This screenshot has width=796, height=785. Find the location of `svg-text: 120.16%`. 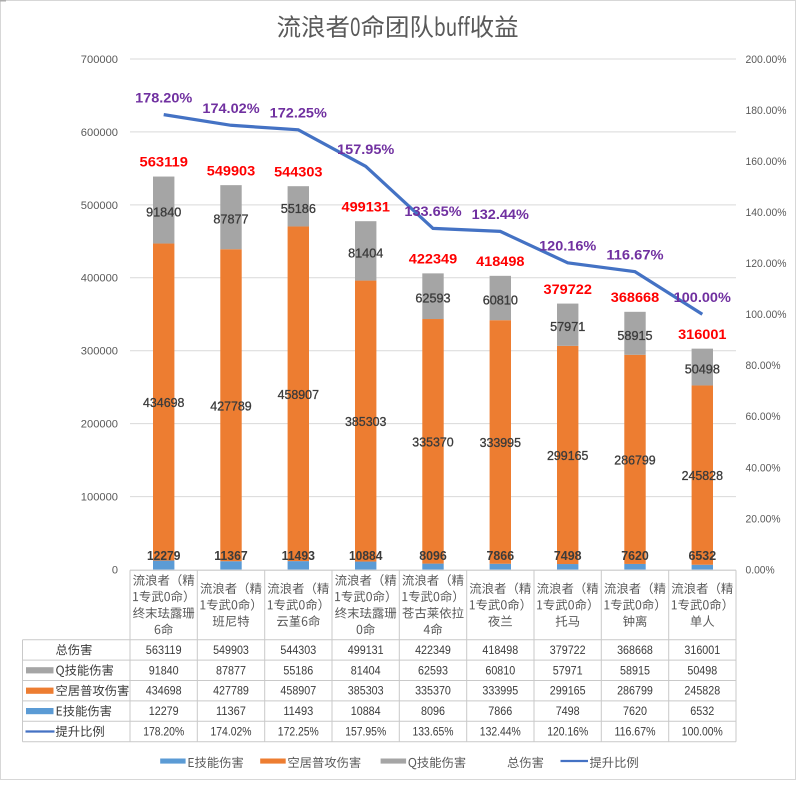

svg-text: 120.16% is located at coordinates (568, 246).